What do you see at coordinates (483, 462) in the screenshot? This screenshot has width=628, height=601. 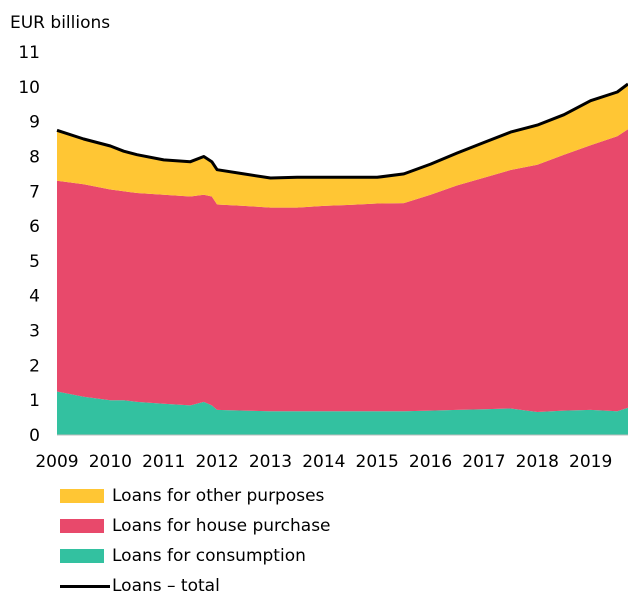 I see `x-tick-label: 2017` at bounding box center [483, 462].